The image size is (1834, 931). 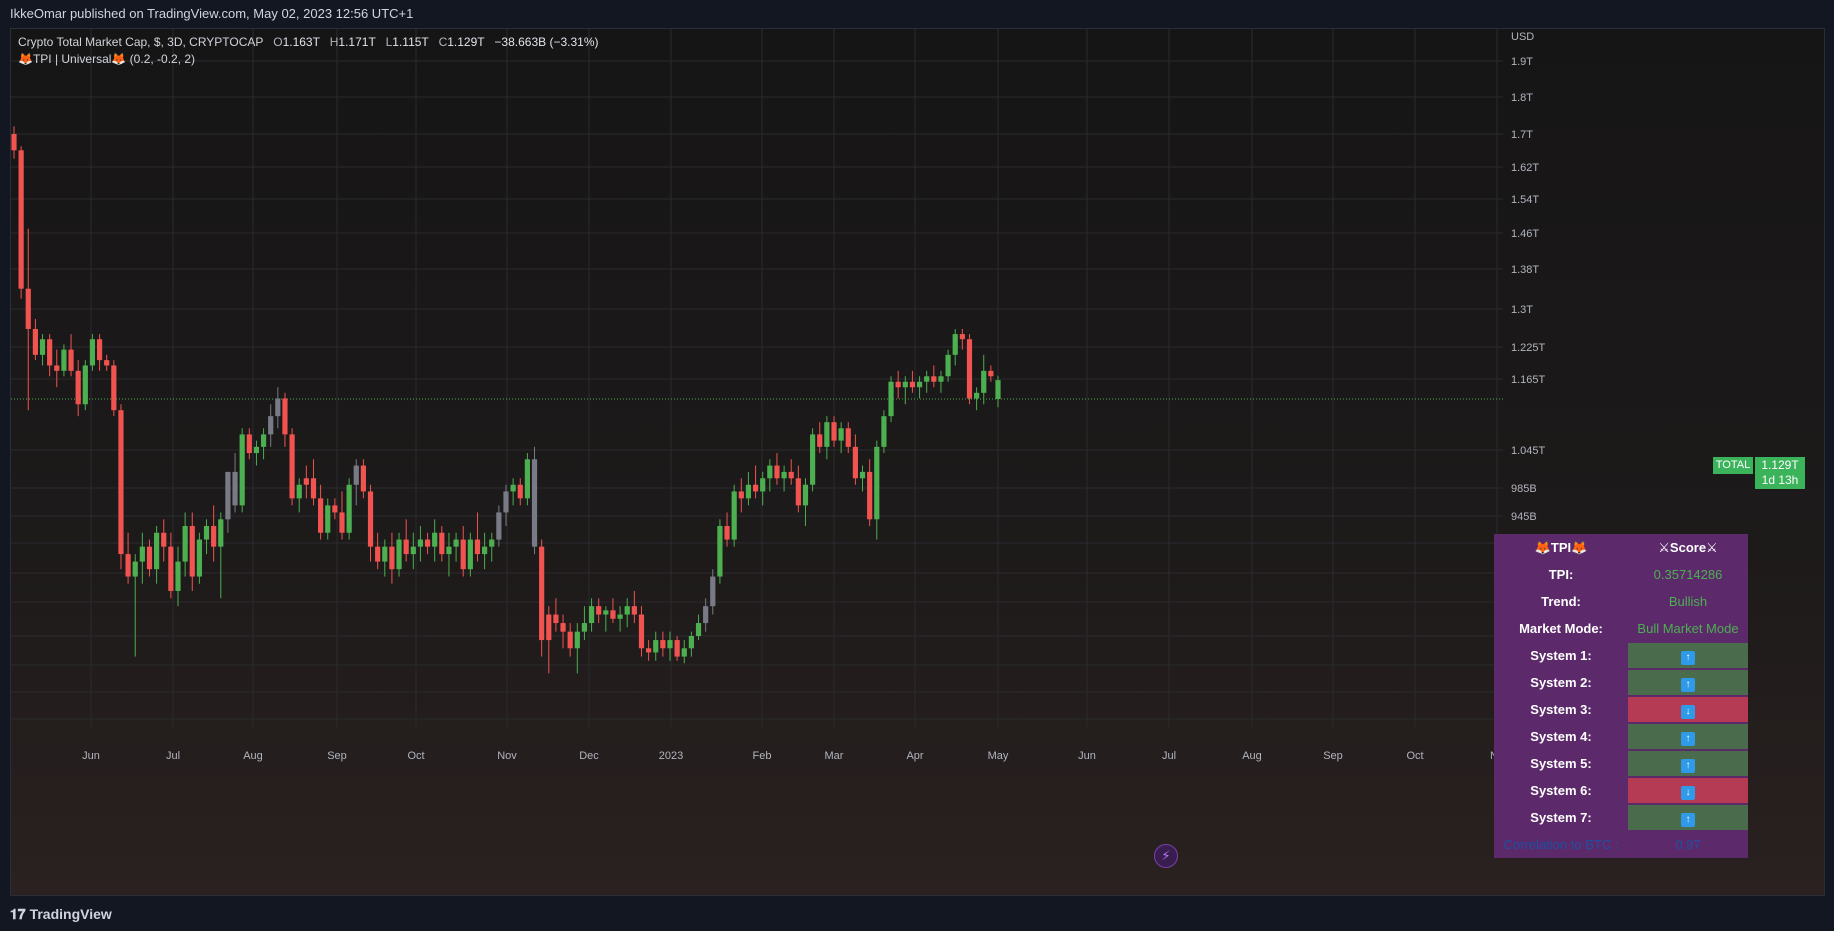 What do you see at coordinates (1525, 234) in the screenshot?
I see `y-tick-label: 1.46T` at bounding box center [1525, 234].